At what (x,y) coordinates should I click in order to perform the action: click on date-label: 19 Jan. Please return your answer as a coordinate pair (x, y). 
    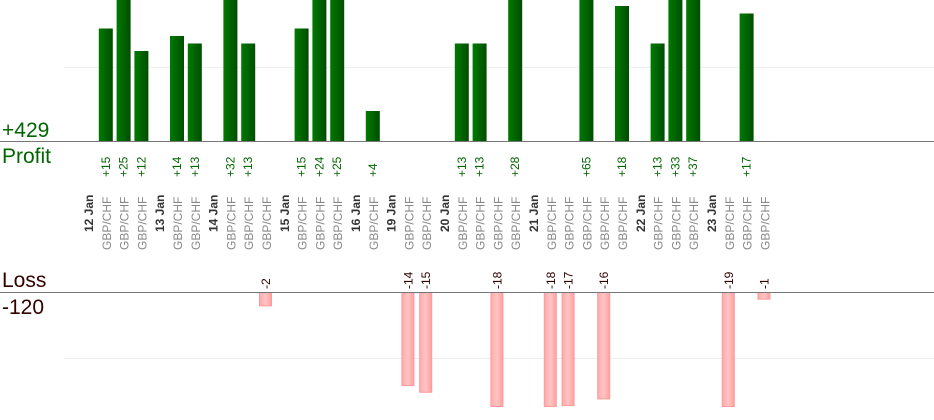
    Looking at the image, I should click on (392, 213).